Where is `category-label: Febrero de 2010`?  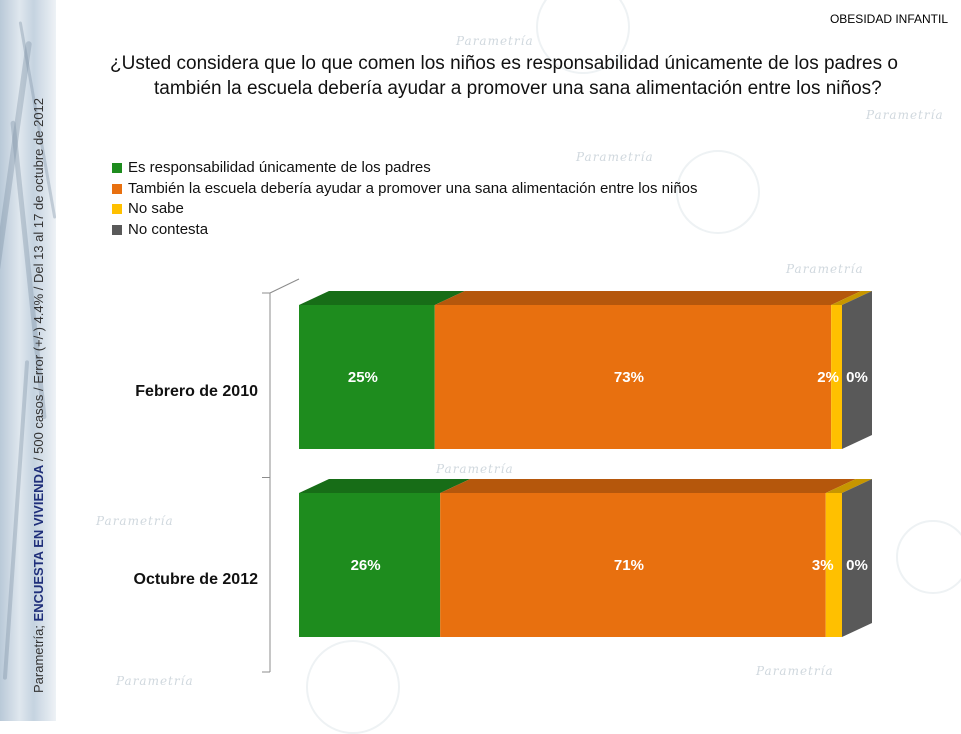
category-label: Febrero de 2010 is located at coordinates (196, 391).